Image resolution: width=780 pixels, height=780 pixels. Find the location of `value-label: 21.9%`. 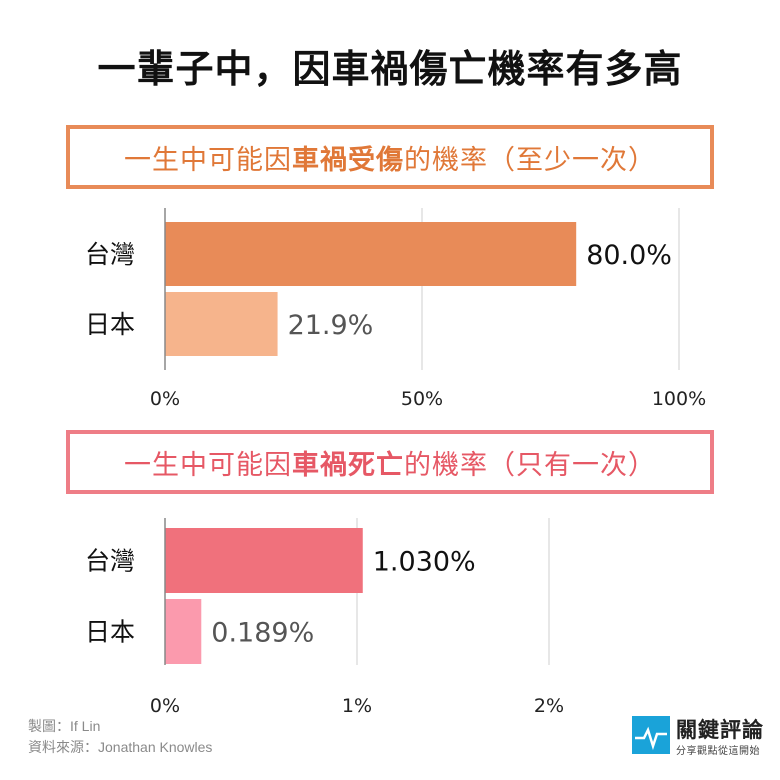

value-label: 21.9% is located at coordinates (331, 325).